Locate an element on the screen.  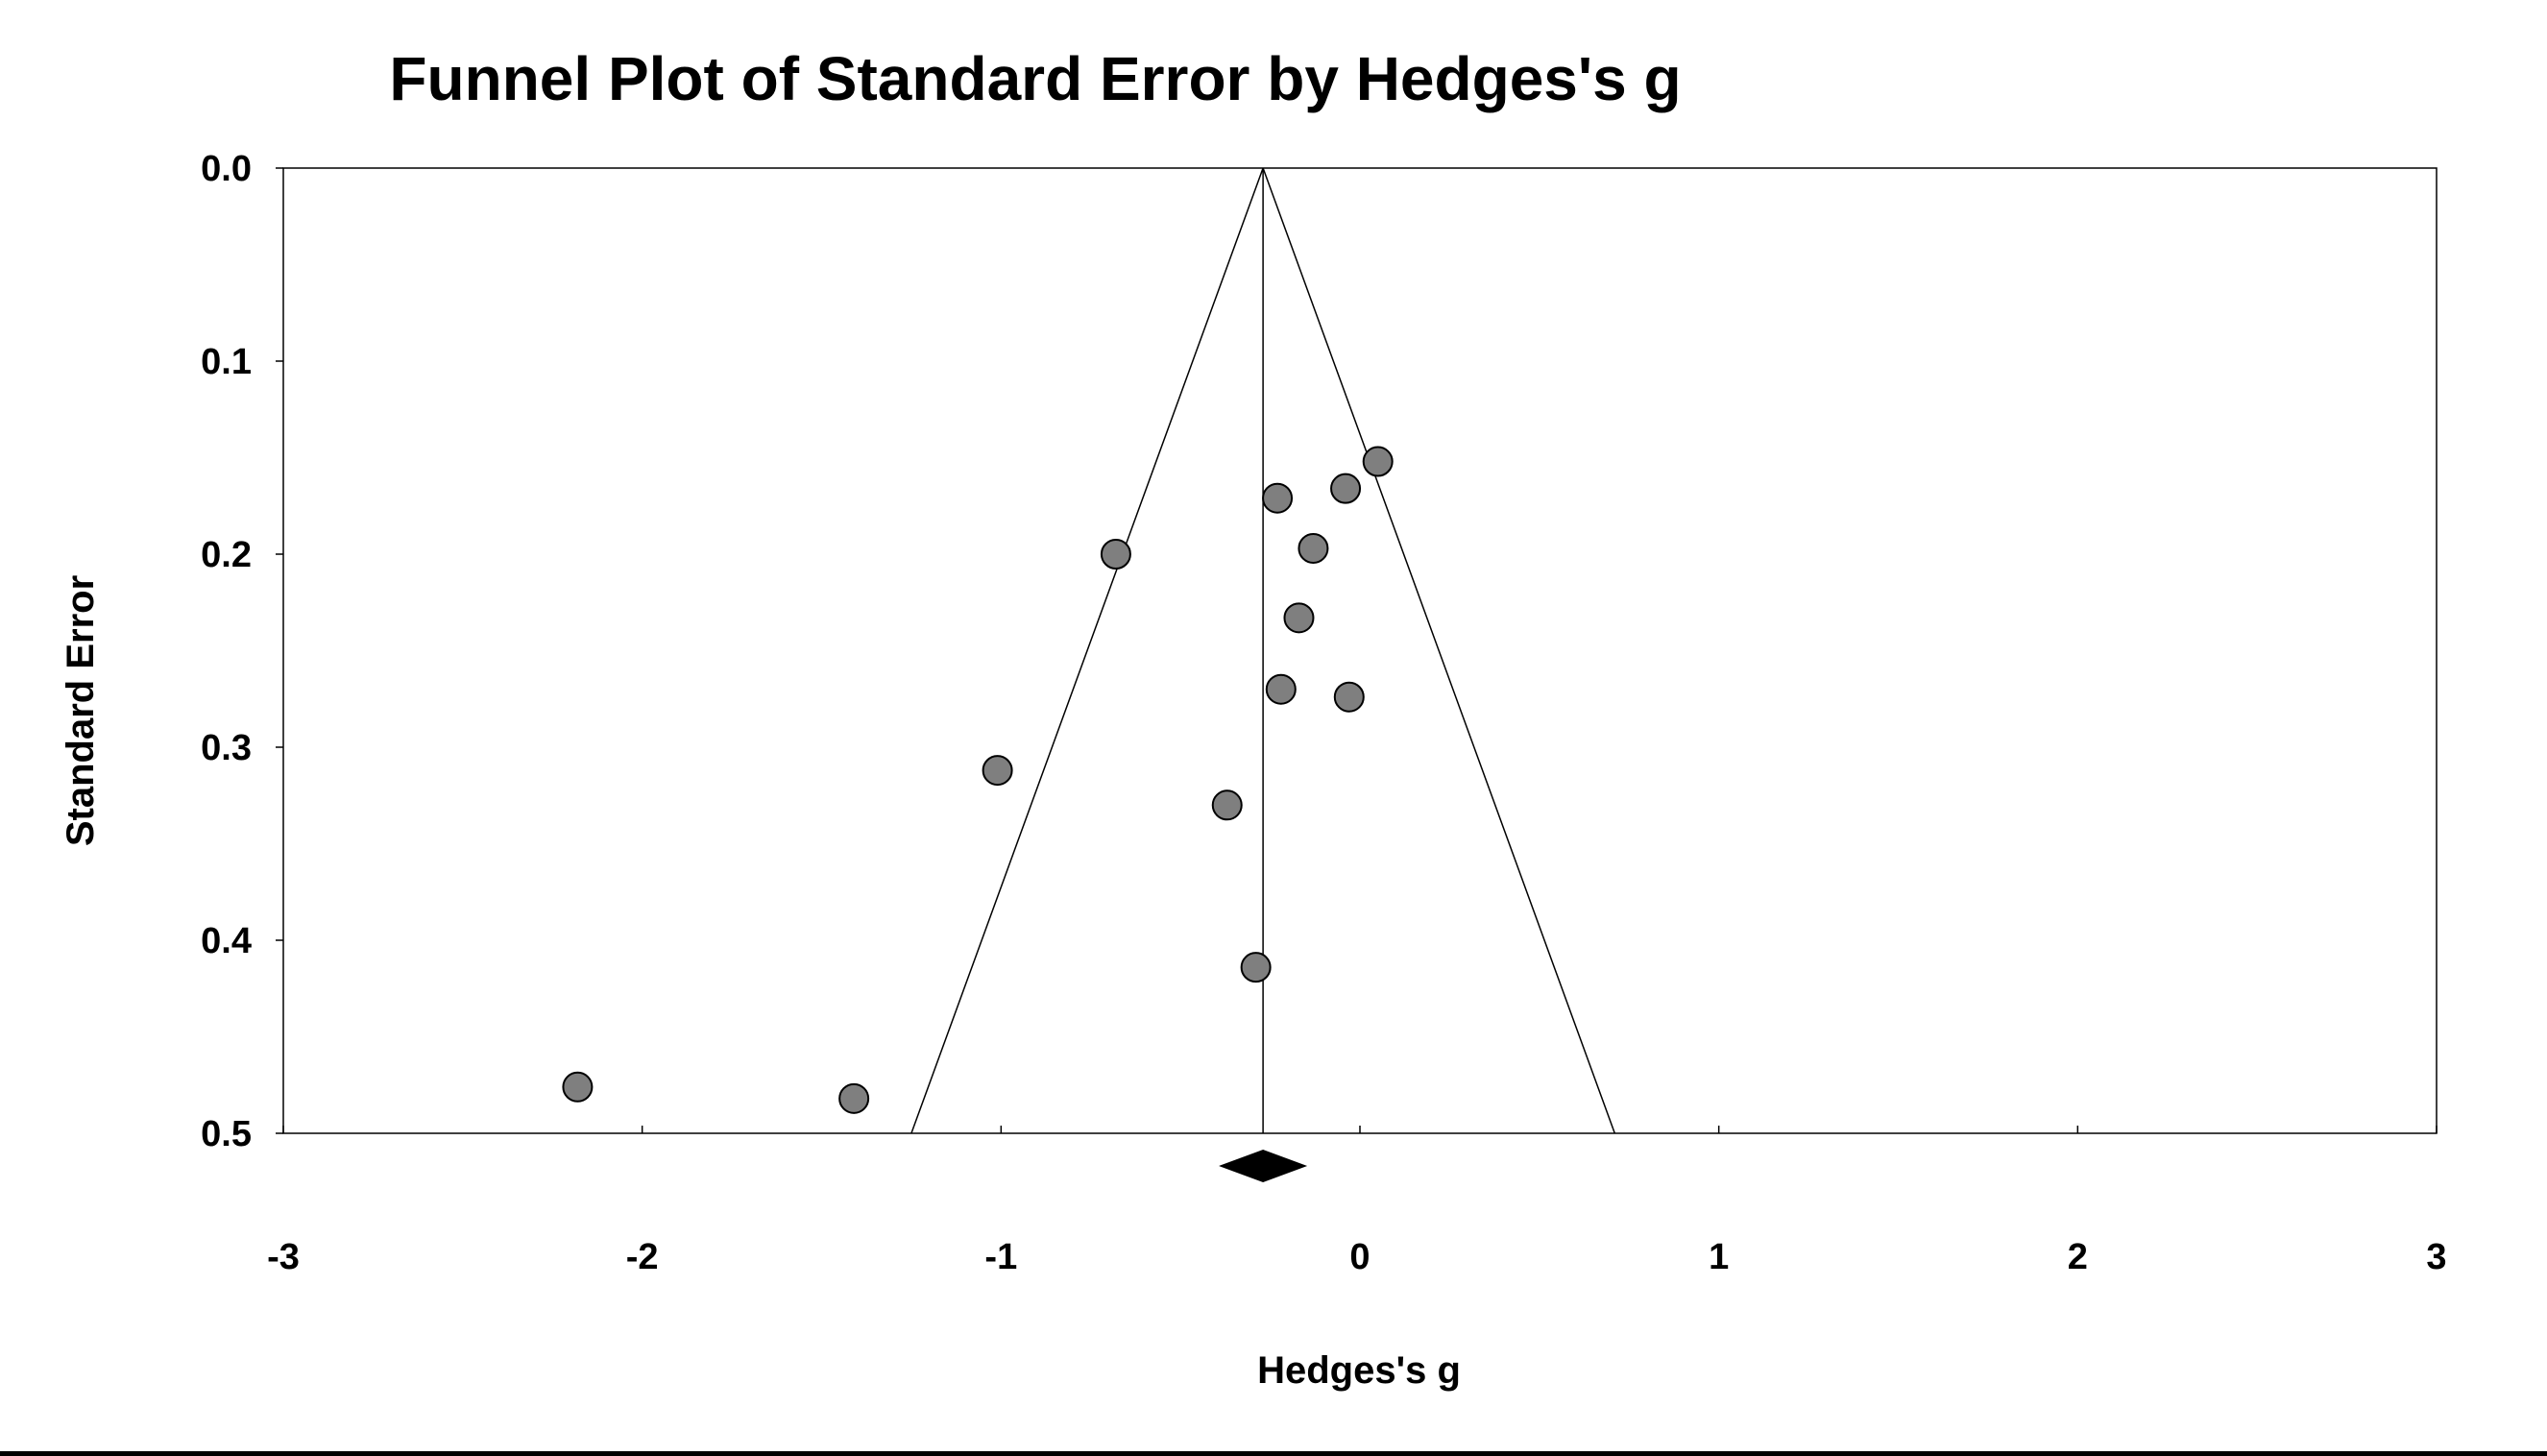
x-tick-label: -2 is located at coordinates (643, 1257).